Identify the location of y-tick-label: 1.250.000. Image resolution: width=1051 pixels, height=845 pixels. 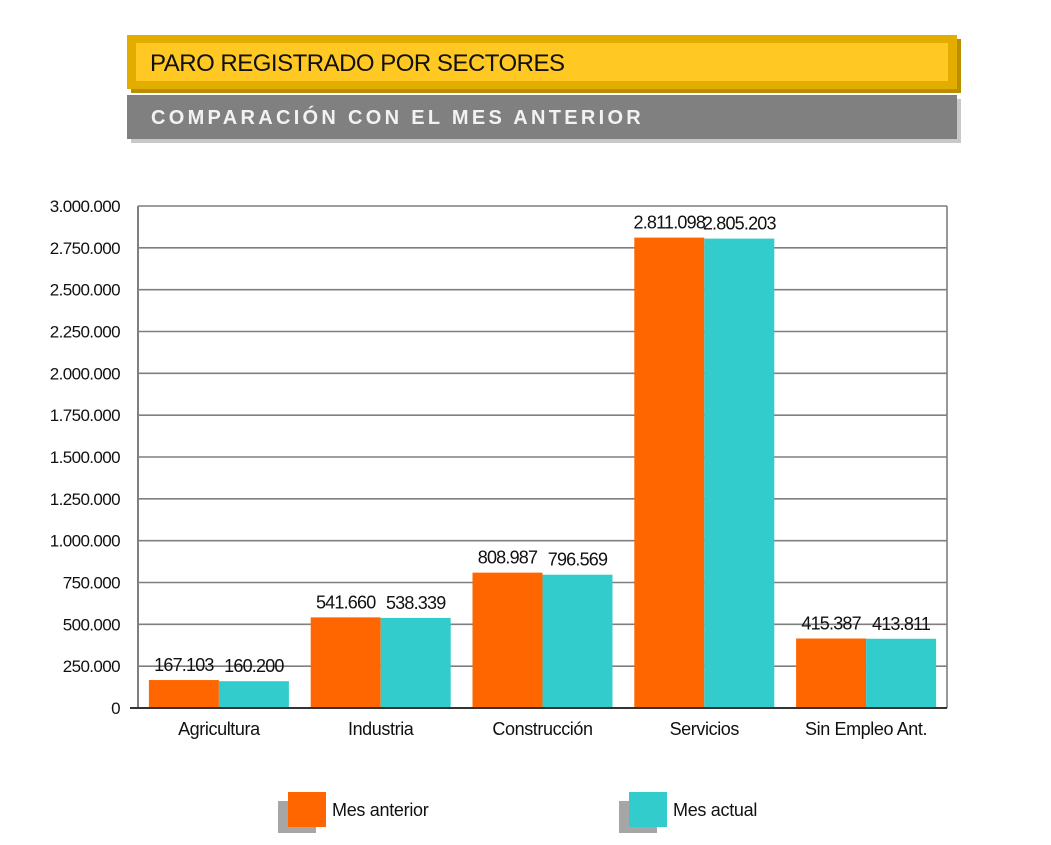
(85, 499).